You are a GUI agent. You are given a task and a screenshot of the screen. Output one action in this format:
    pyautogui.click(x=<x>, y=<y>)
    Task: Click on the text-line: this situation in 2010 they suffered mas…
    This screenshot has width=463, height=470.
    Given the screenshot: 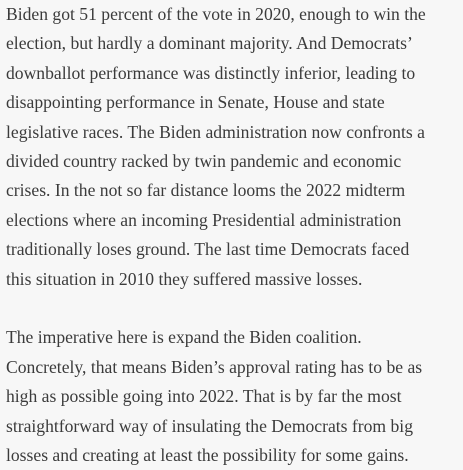 What is the action you would take?
    pyautogui.click(x=184, y=278)
    